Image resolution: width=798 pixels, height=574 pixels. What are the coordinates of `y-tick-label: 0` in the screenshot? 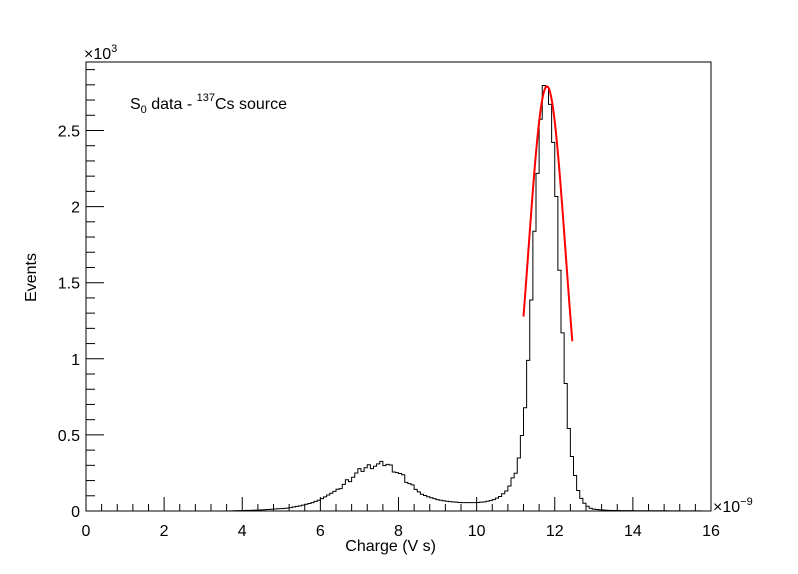 It's located at (75, 512).